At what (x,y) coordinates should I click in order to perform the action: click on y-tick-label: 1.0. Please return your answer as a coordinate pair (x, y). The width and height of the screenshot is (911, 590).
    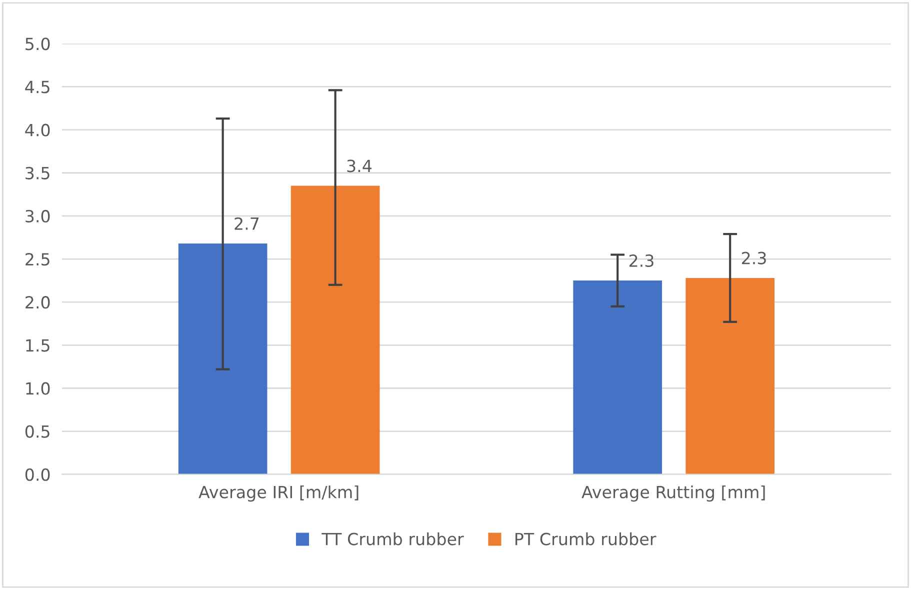
    Looking at the image, I should click on (38, 388).